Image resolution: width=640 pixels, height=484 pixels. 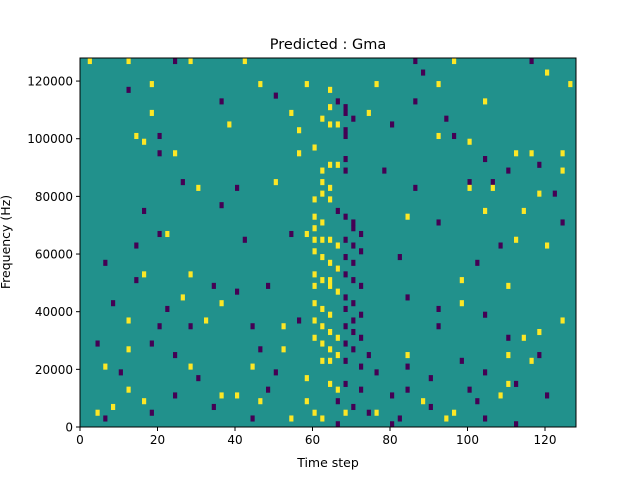 I want to click on y-tick-label: 100000, so click(x=50, y=139).